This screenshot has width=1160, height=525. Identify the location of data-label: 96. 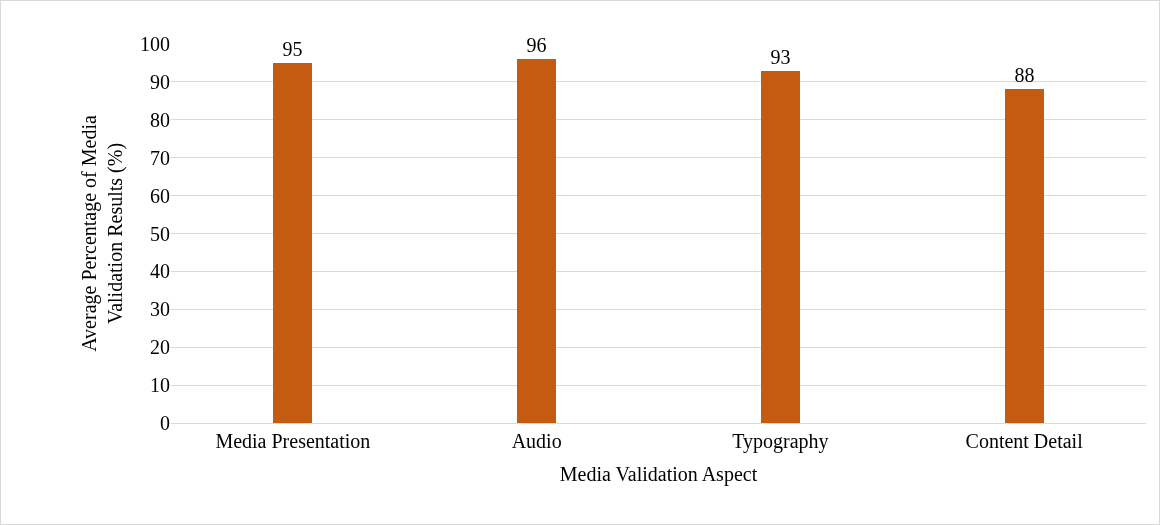
(536, 45).